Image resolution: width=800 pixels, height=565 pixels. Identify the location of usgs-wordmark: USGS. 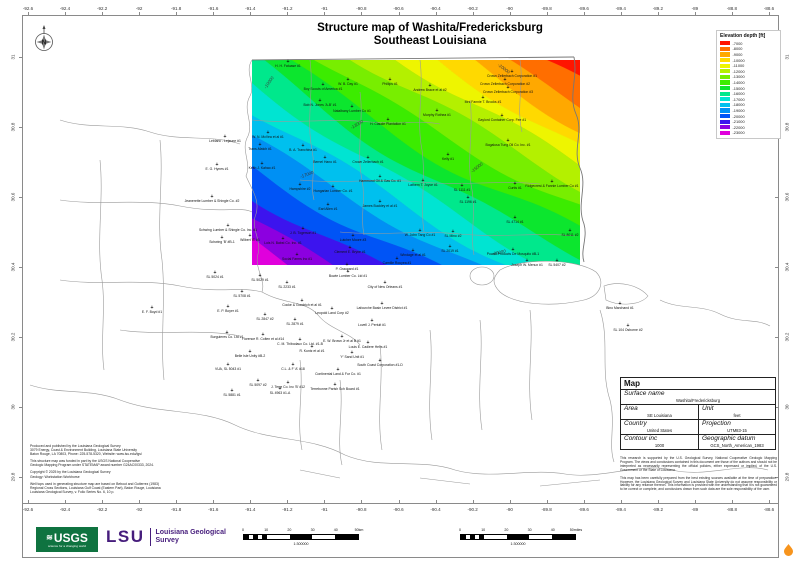
(70, 537).